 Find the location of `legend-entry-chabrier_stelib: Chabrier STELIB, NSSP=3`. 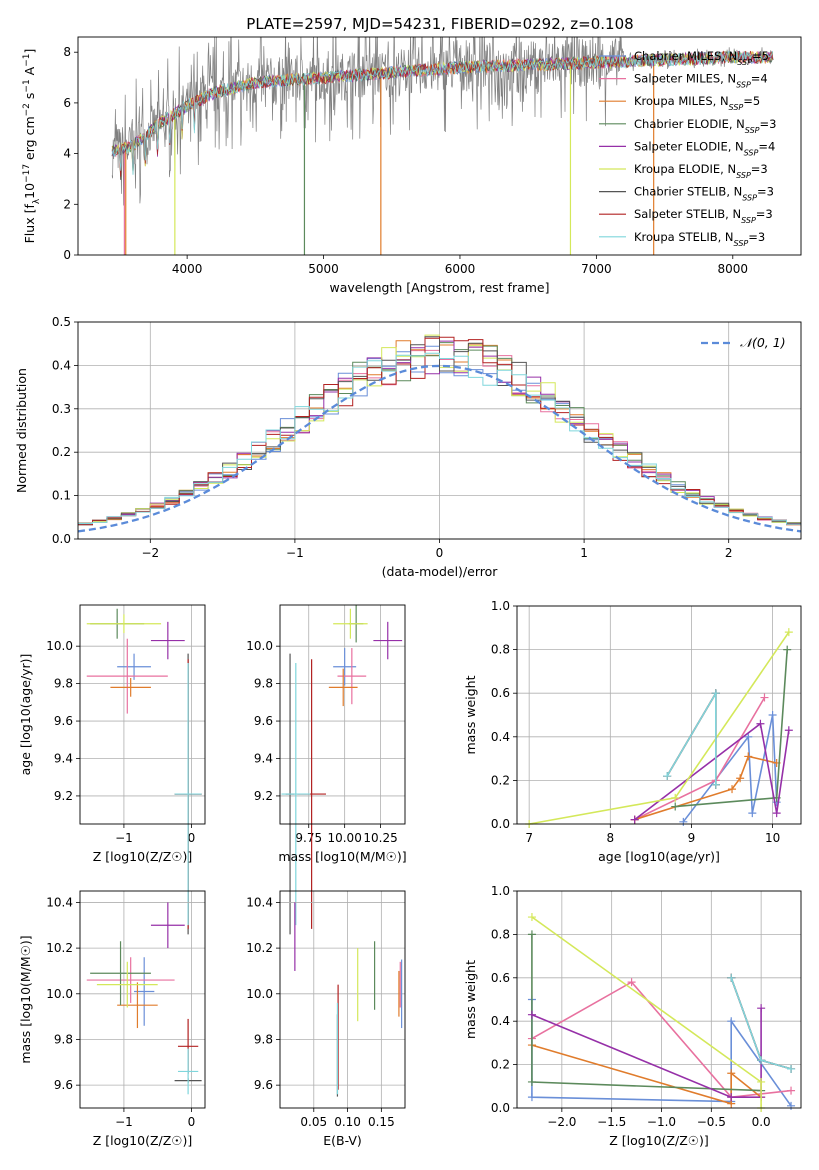

legend-entry-chabrier_stelib: Chabrier STELIB, NSSP=3 is located at coordinates (704, 194).